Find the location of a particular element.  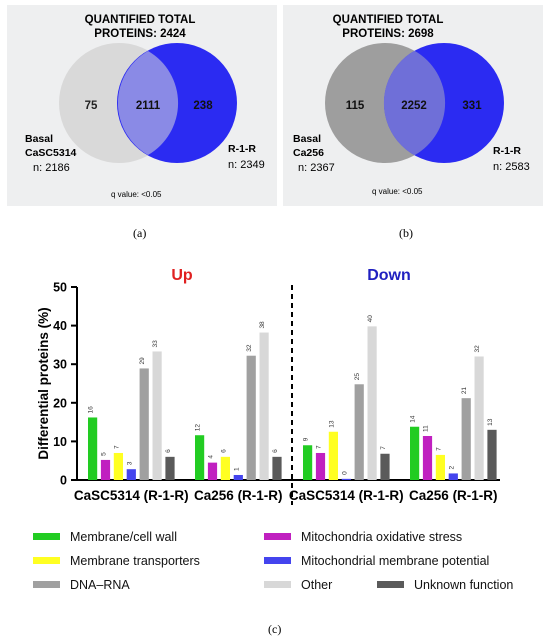

venn-b-left-n: n: 2367 is located at coordinates (316, 168).